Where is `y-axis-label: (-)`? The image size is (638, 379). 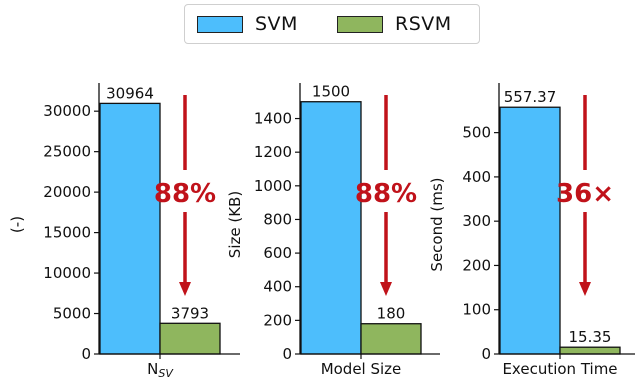
y-axis-label: (-) is located at coordinates (17, 224).